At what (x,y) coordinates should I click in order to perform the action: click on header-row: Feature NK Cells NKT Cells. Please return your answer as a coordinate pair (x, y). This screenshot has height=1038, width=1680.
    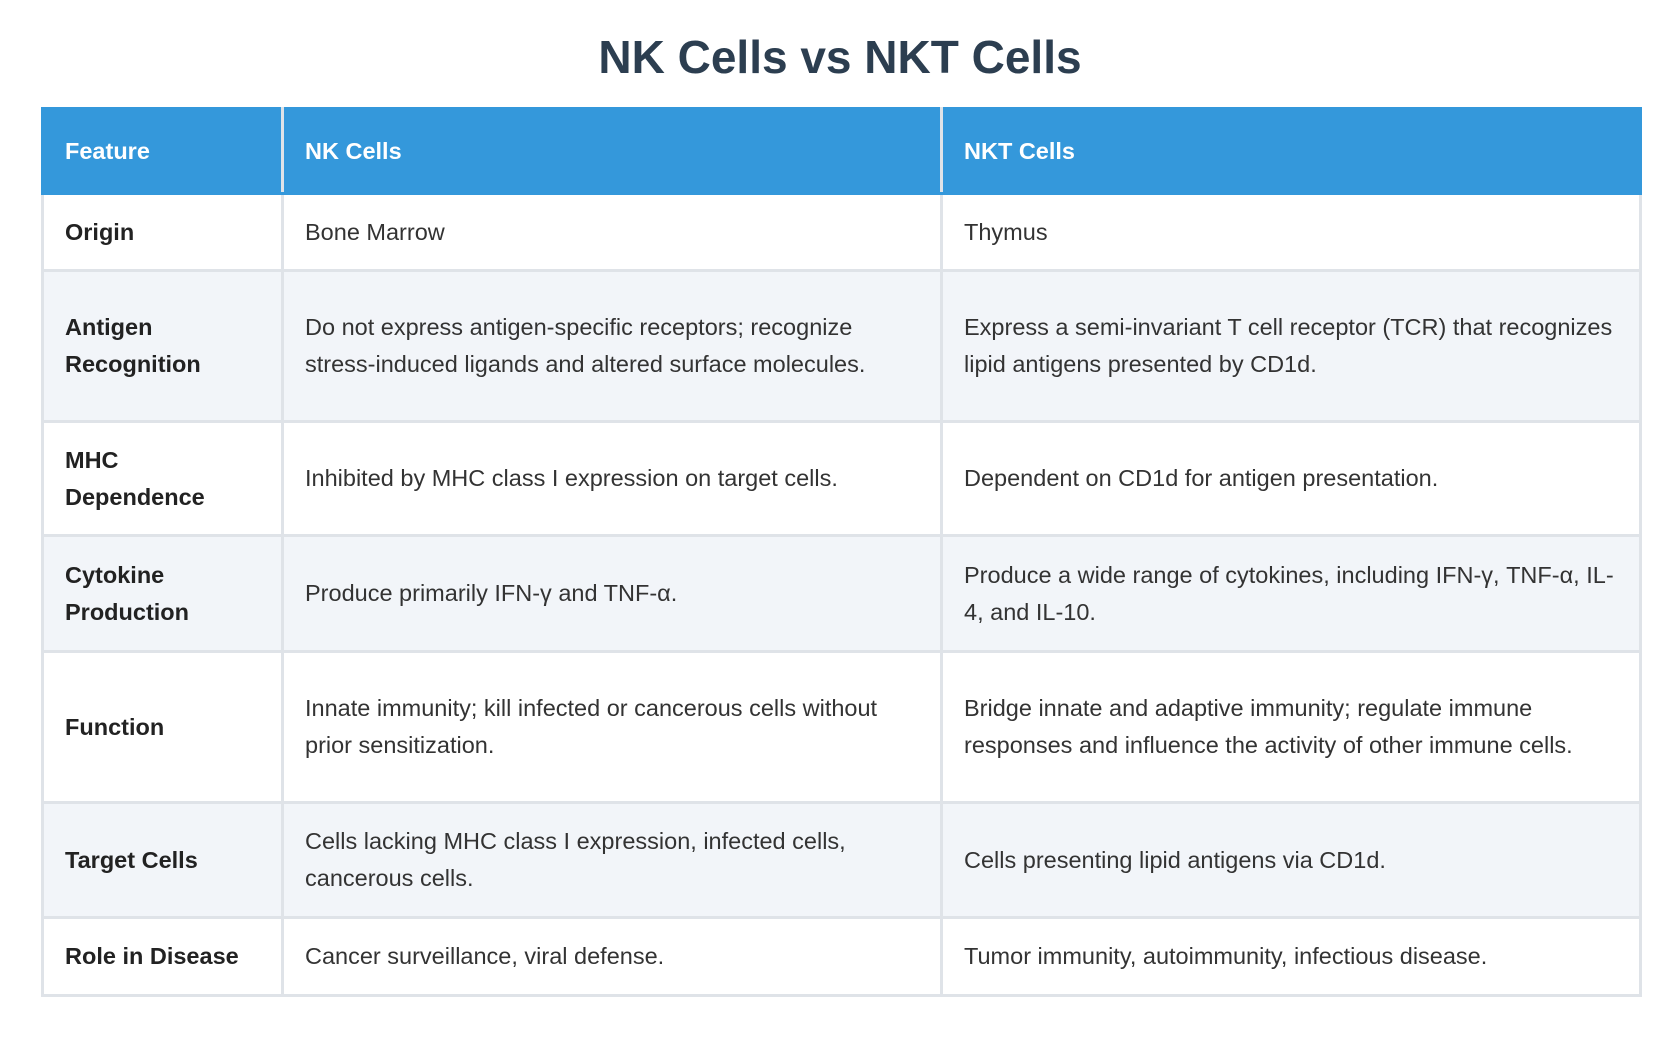
    Looking at the image, I should click on (841, 151).